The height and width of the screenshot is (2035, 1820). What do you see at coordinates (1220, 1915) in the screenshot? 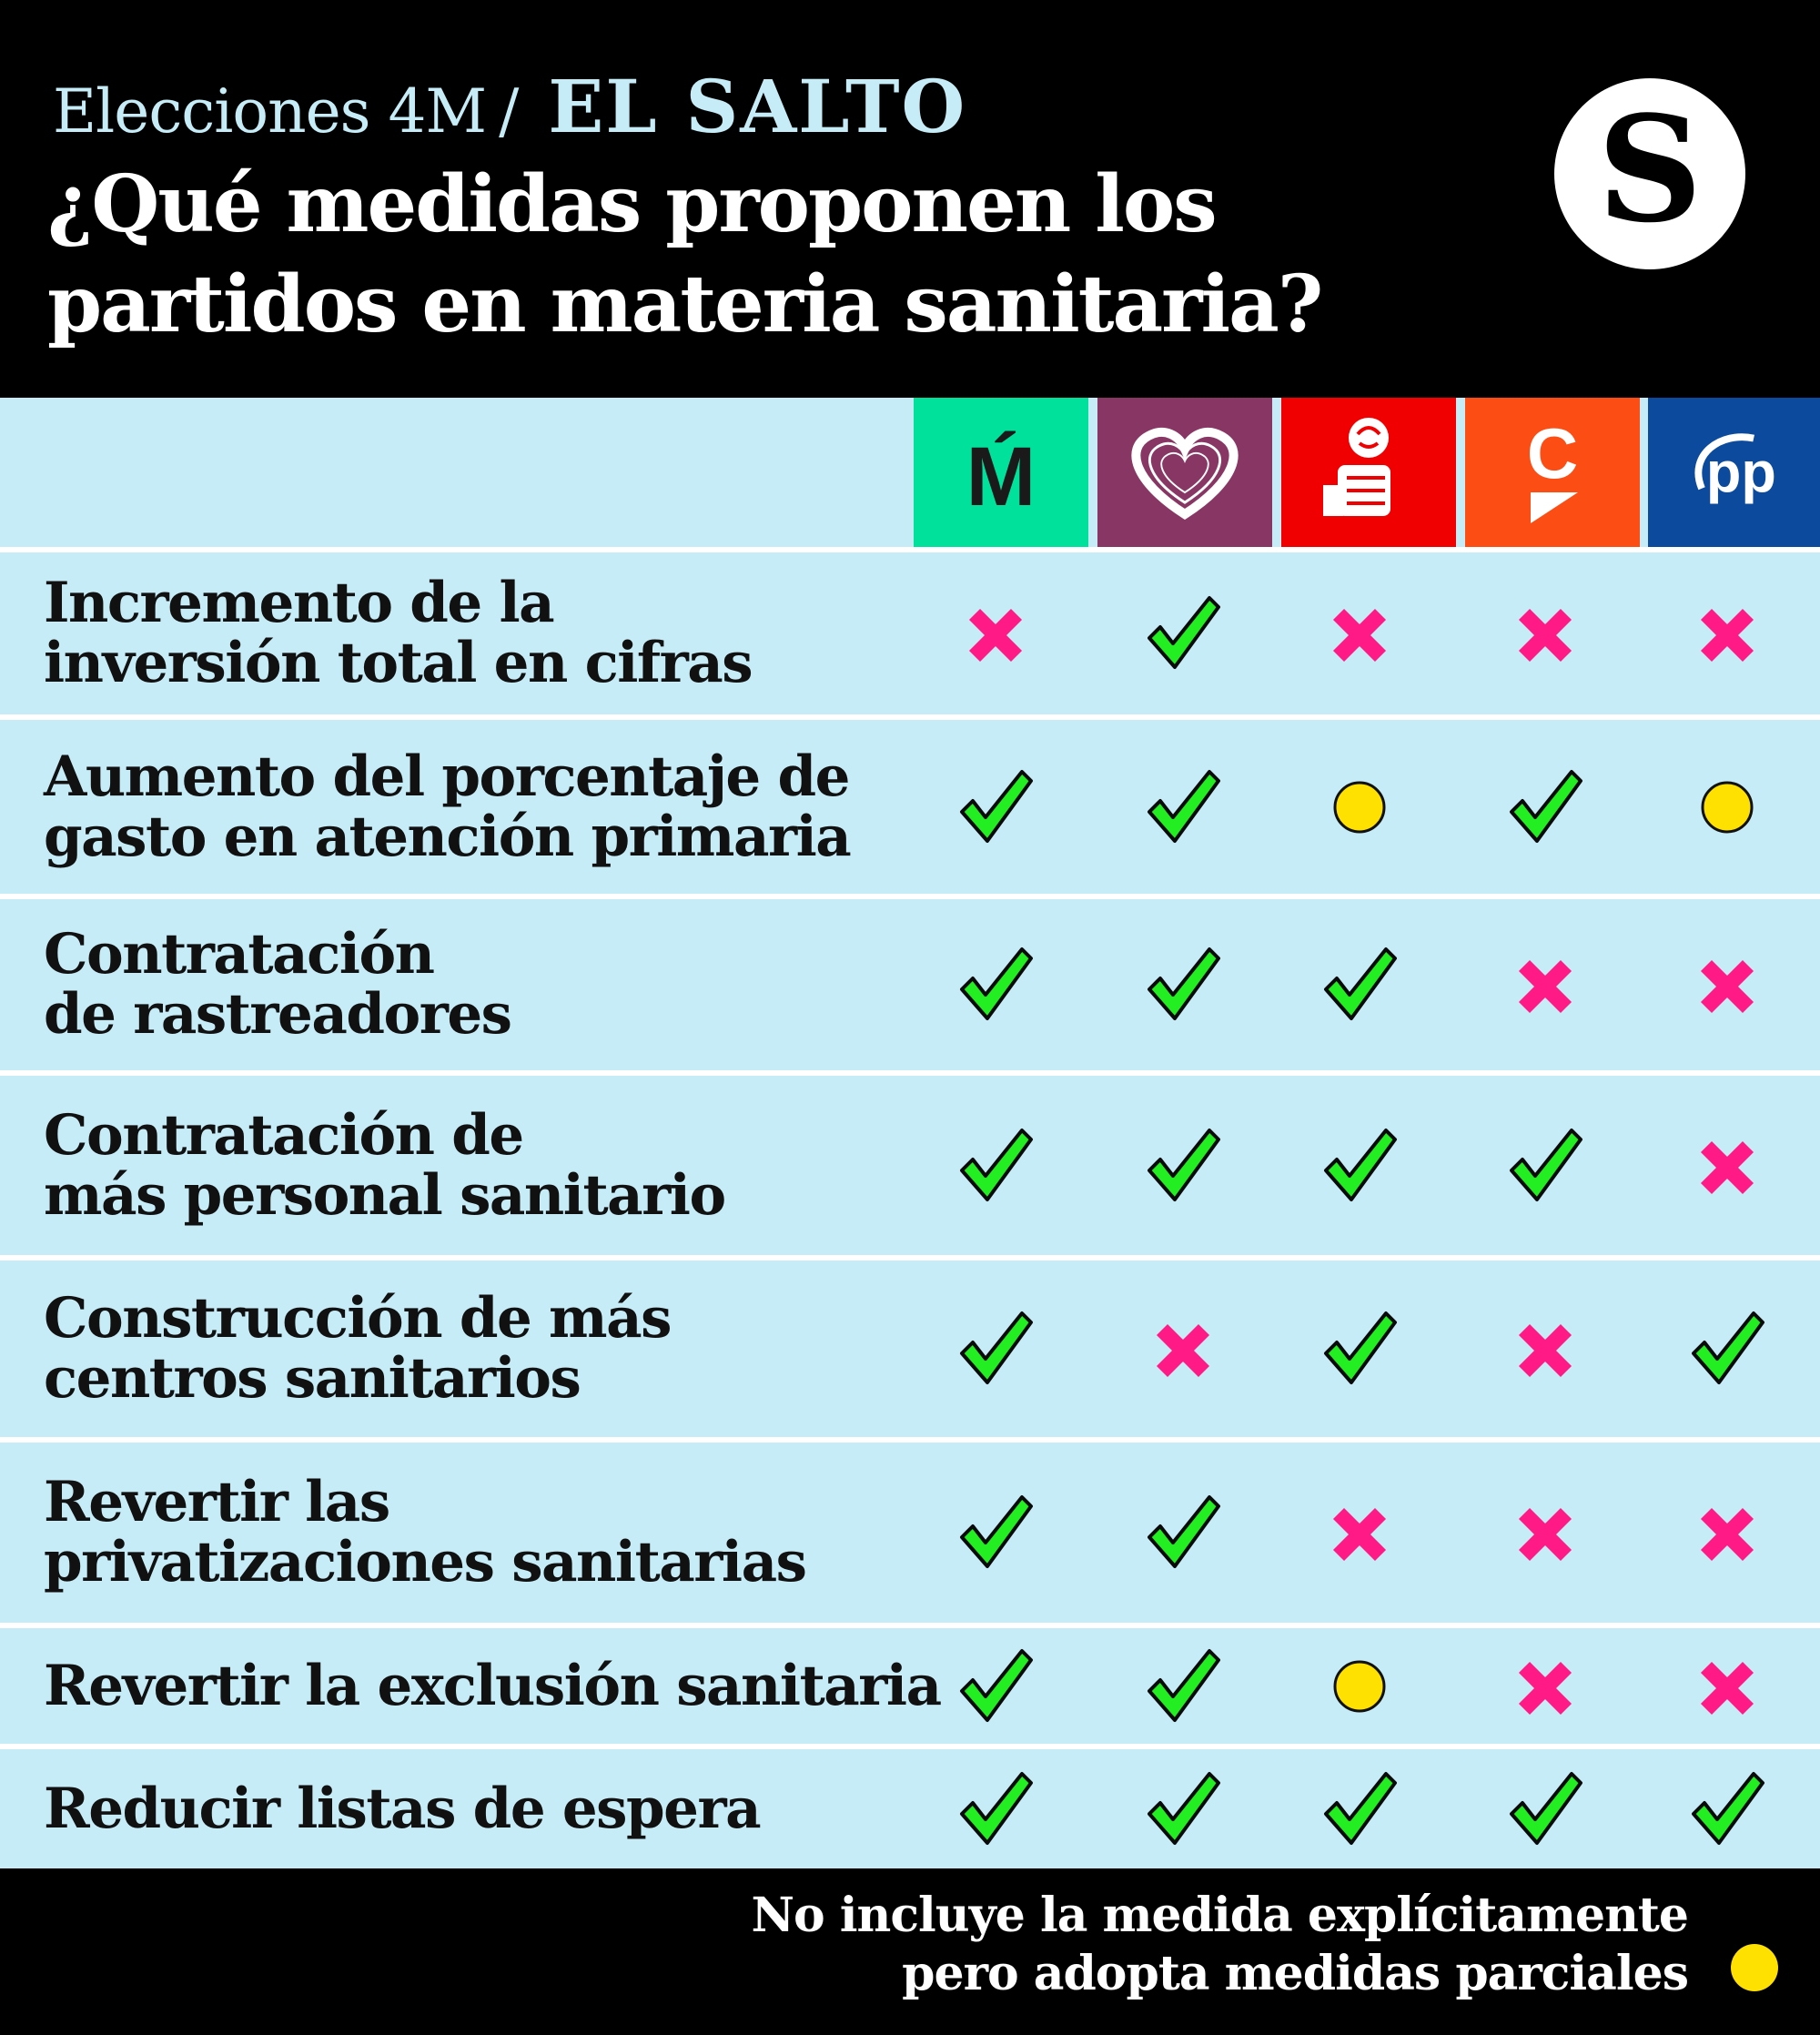
I see `legend-line-1: No incluye la medida explícitamente` at bounding box center [1220, 1915].